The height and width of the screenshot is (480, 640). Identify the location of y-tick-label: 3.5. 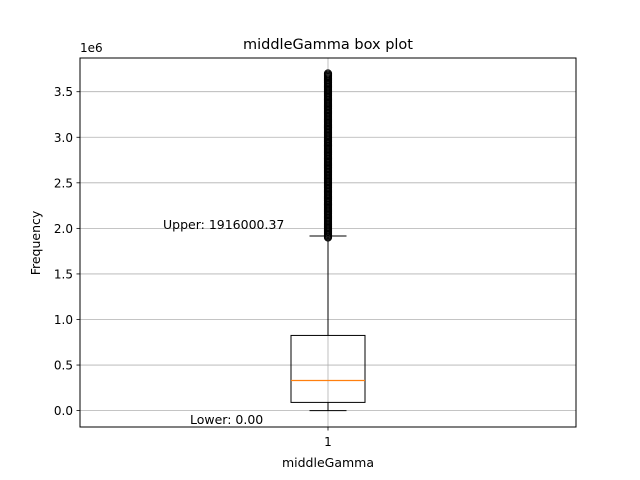
(63, 92).